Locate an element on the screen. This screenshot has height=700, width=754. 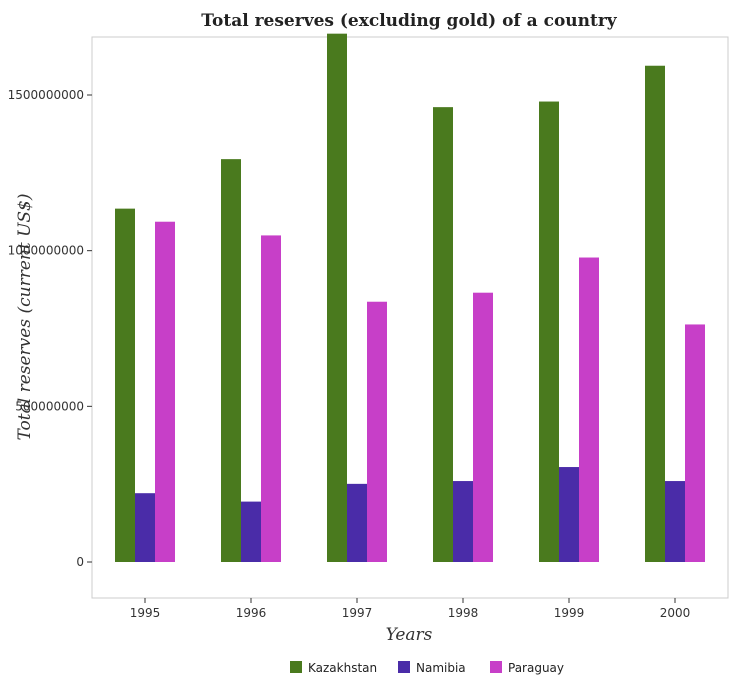
x-tick-label: 1999 is located at coordinates (569, 613).